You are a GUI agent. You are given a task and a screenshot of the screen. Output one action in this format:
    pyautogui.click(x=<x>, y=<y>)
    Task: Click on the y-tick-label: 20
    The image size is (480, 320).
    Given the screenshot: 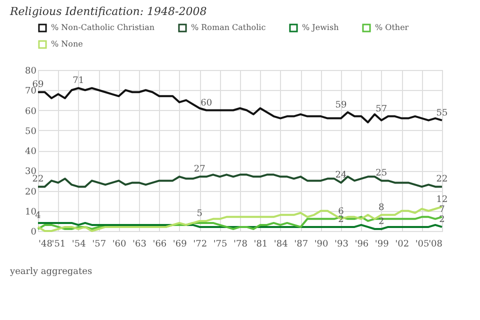 What is the action you would take?
    pyautogui.click(x=31, y=192)
    